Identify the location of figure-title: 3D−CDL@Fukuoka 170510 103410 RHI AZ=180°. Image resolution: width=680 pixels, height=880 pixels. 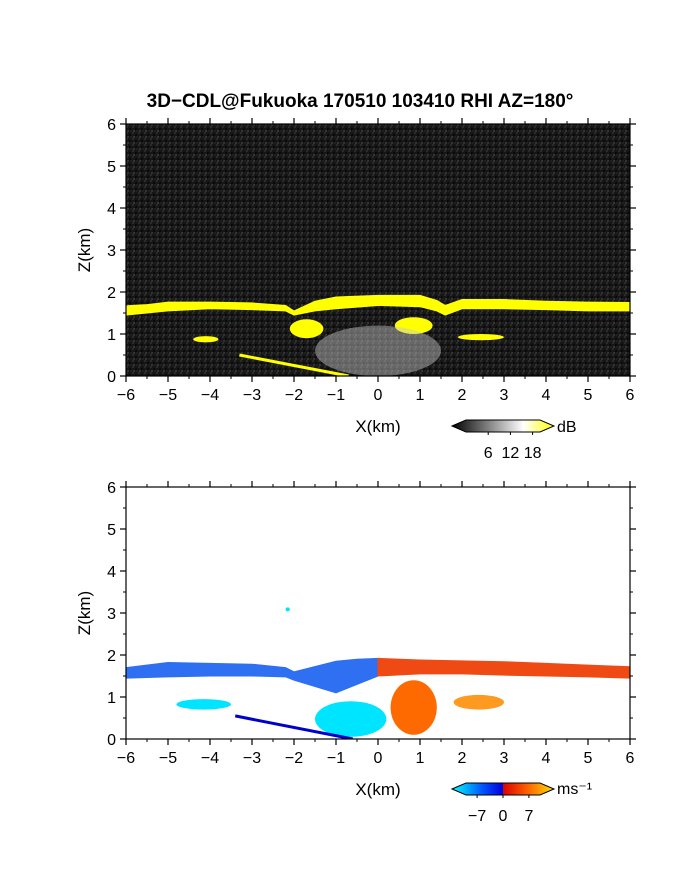
(360, 101).